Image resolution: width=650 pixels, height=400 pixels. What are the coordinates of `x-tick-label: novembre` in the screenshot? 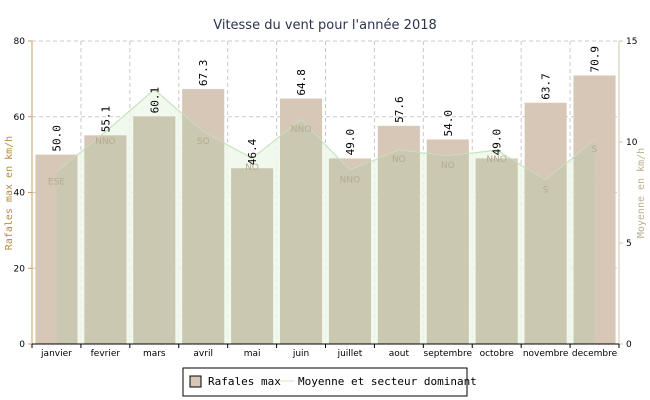 It's located at (546, 354).